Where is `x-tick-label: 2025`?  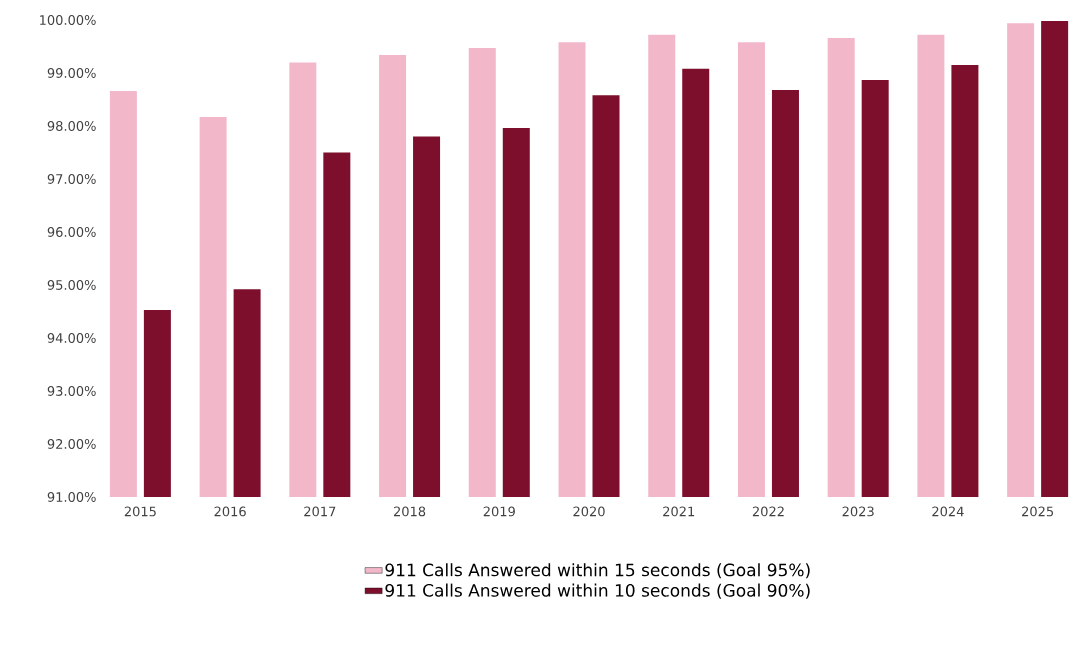 x-tick-label: 2025 is located at coordinates (1038, 511).